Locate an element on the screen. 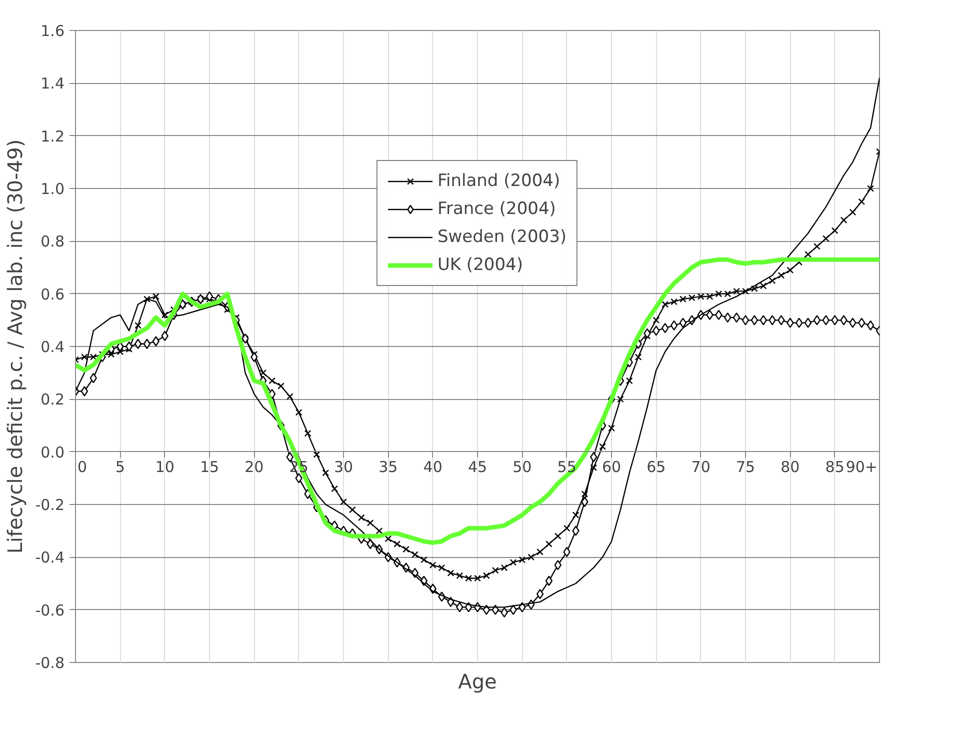  y-tick-label: 1.4 is located at coordinates (52, 83).